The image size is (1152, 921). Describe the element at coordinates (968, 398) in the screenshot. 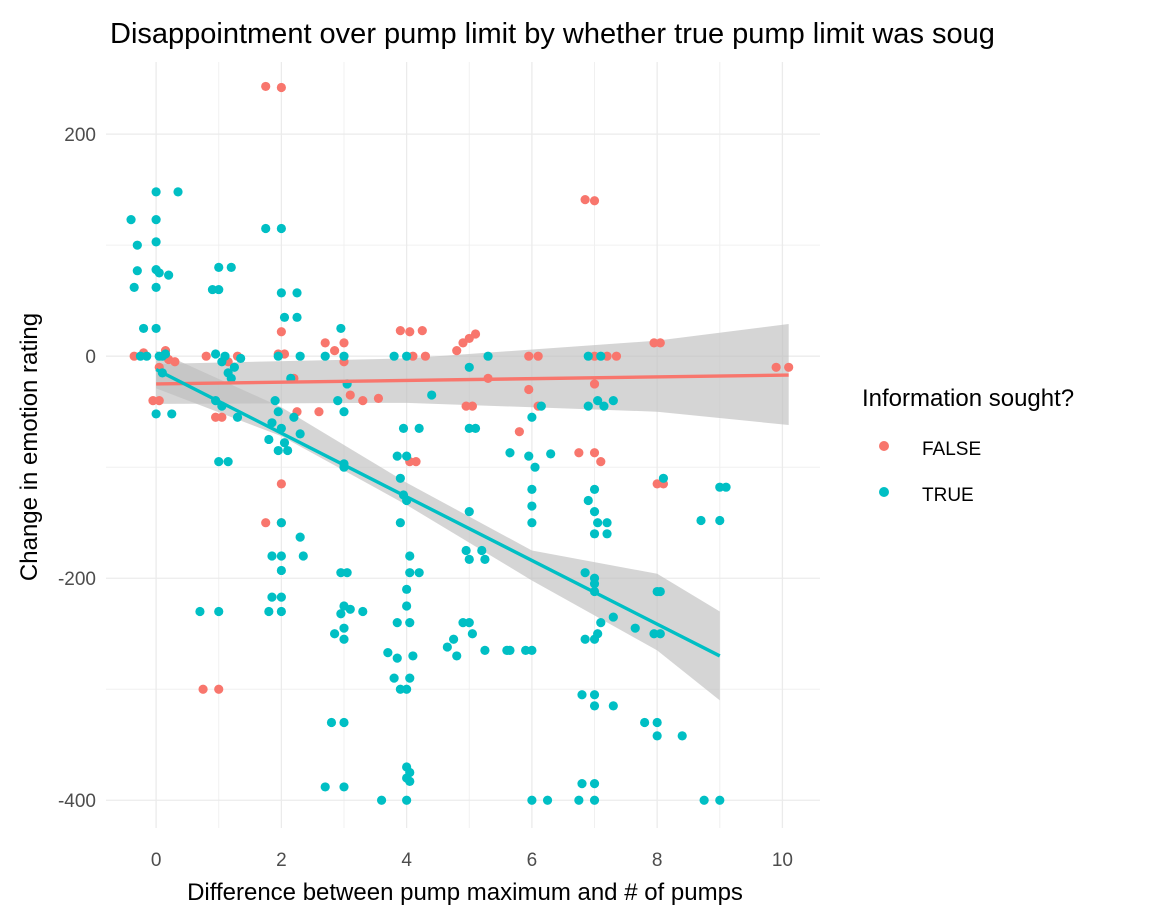

I see `legend-title: Information sought?` at that location.